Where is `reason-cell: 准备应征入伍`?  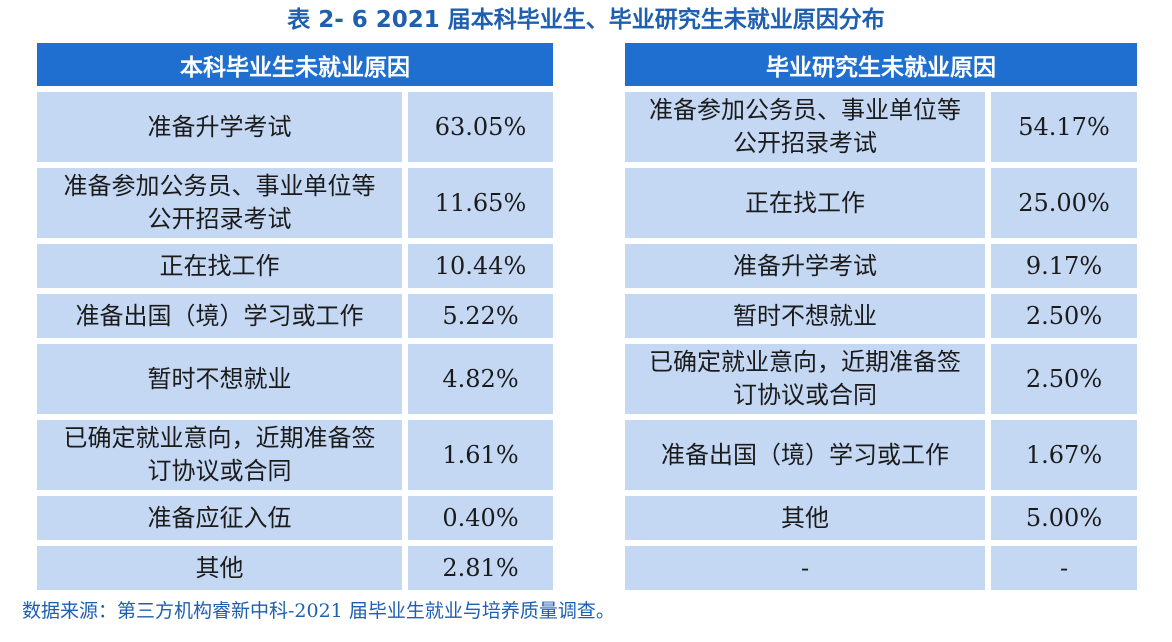 reason-cell: 准备应征入伍 is located at coordinates (219, 518).